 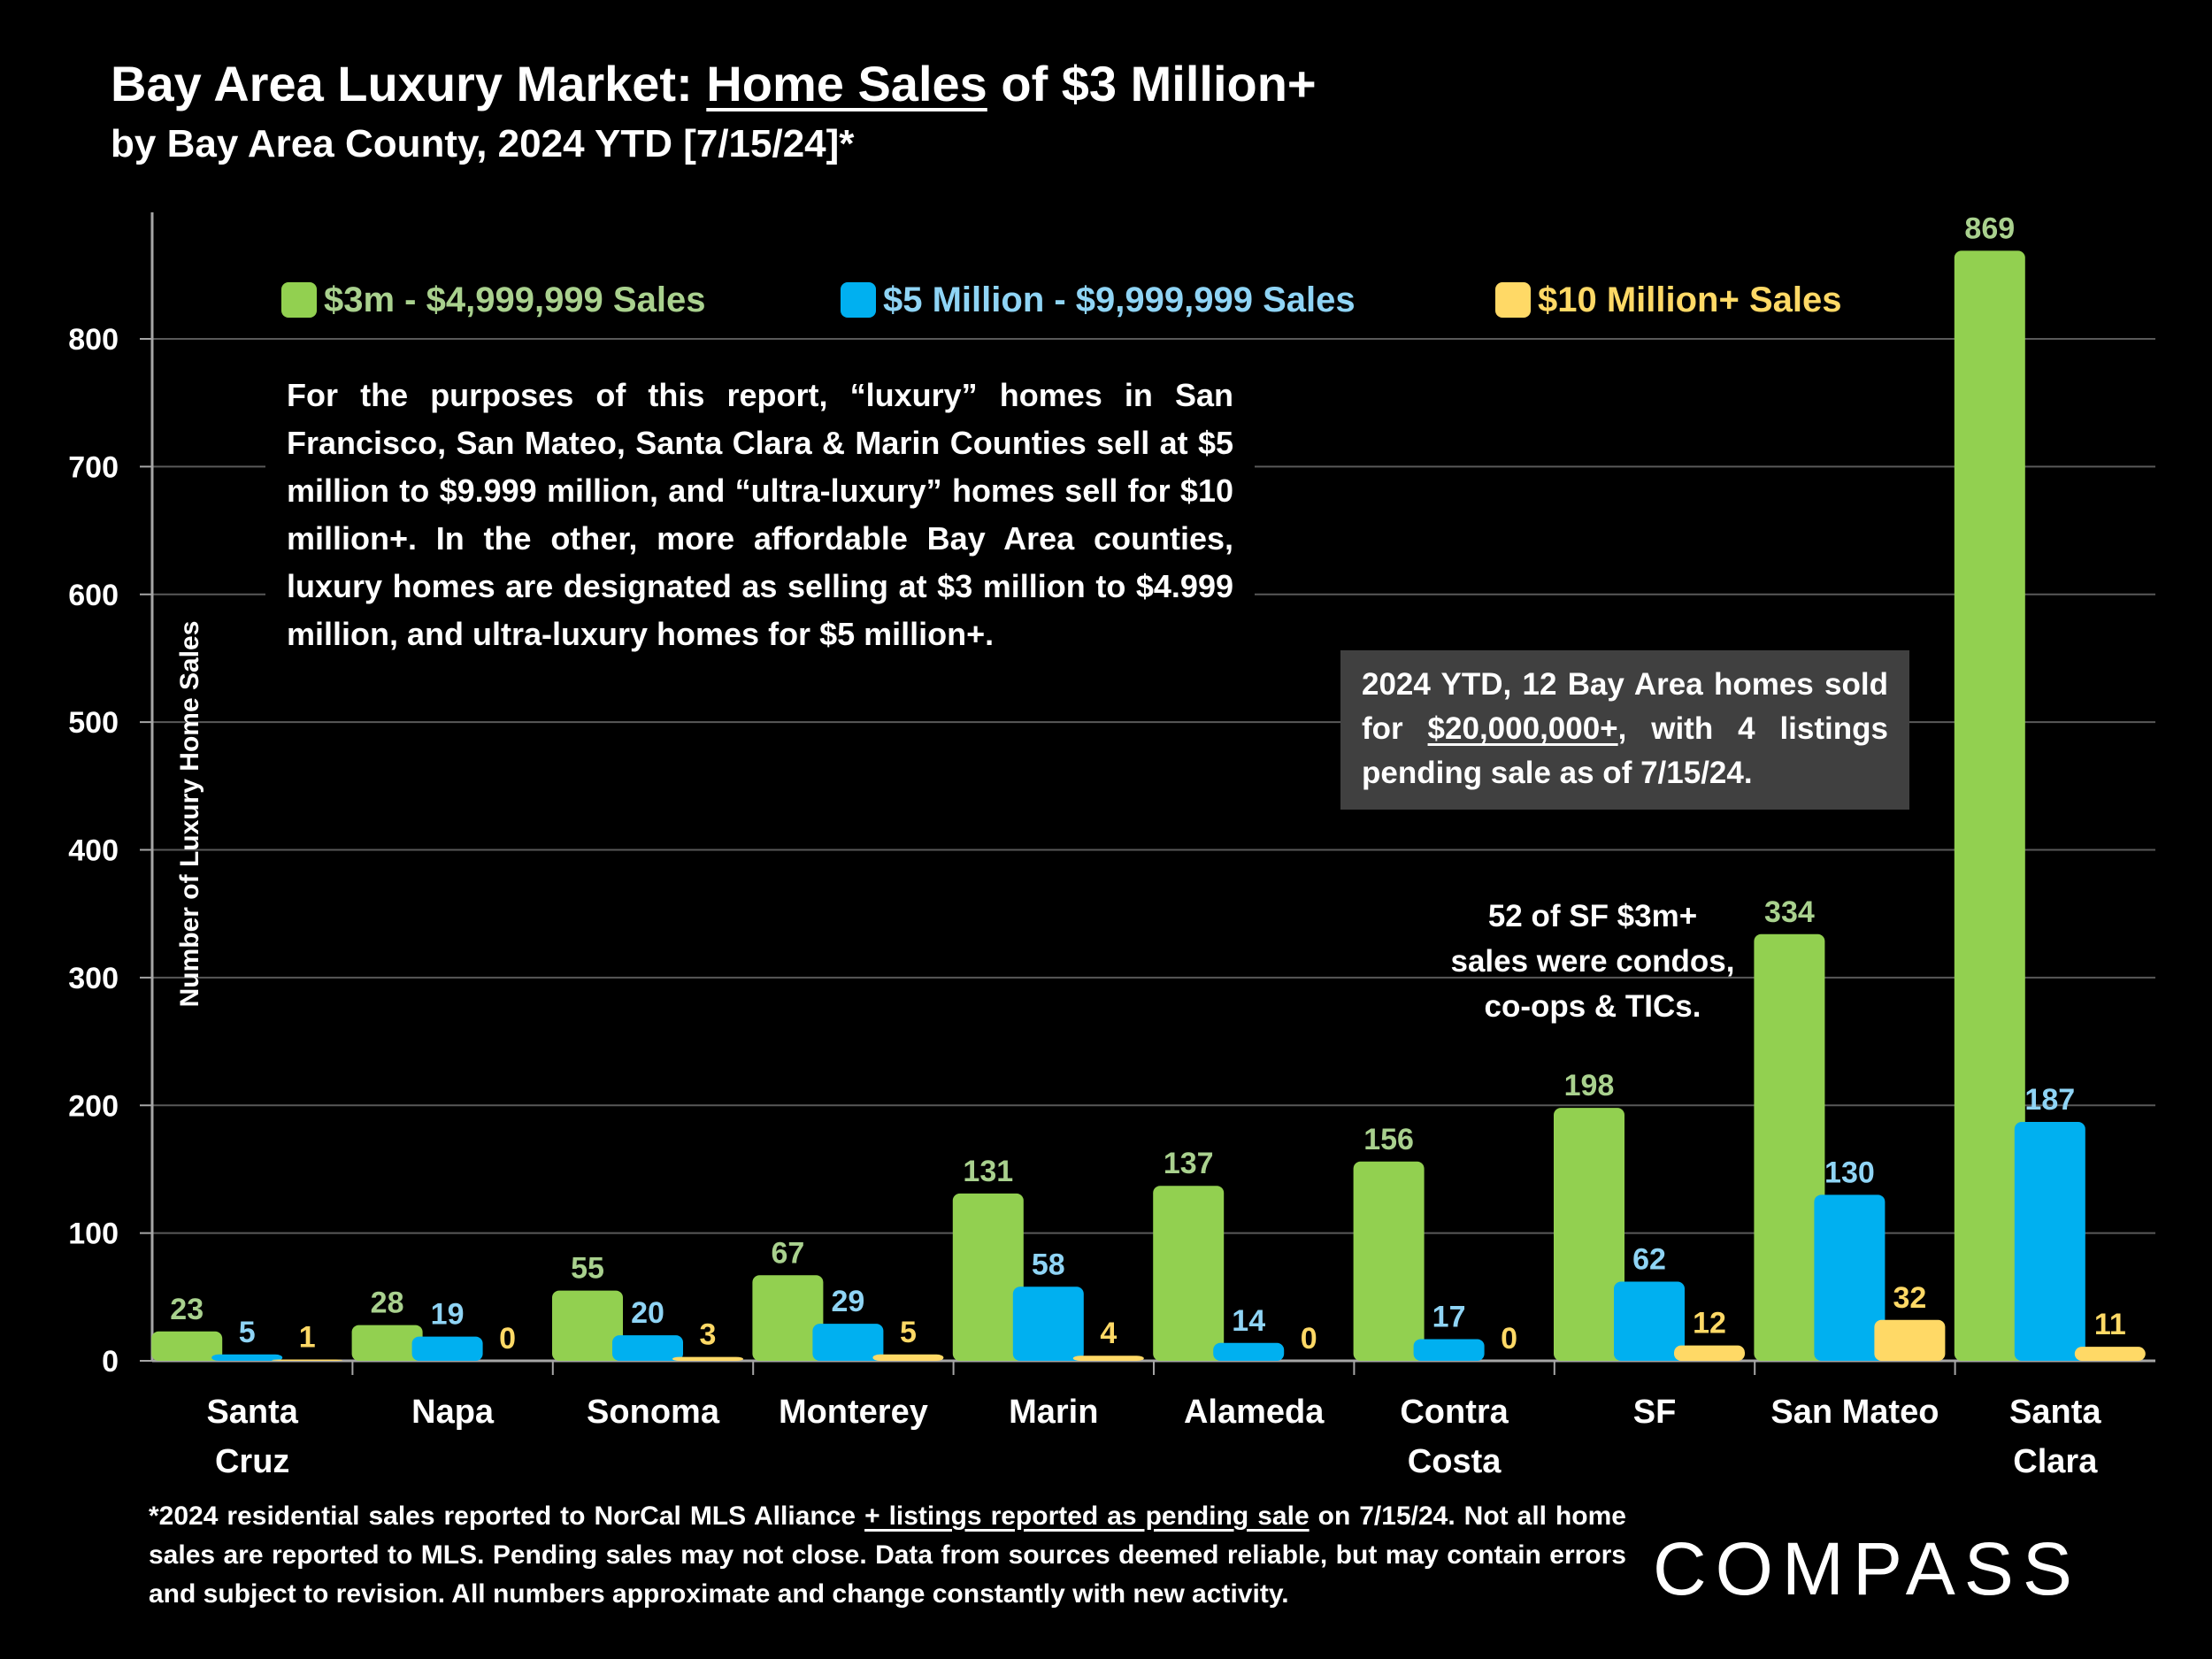 I want to click on data-label: 67, so click(x=788, y=1253).